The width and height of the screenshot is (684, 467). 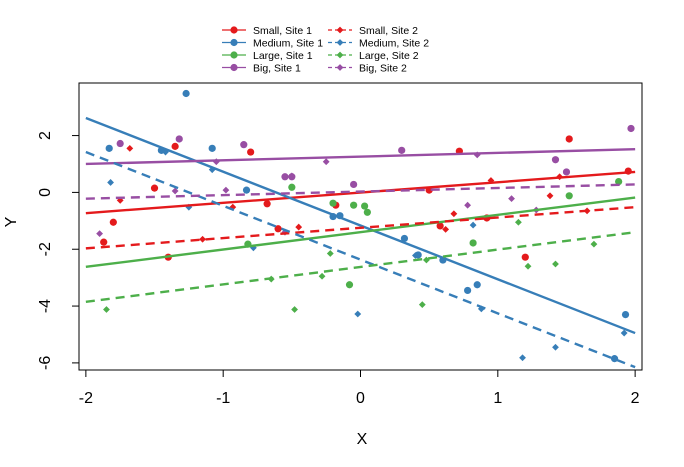 I want to click on legend-label: Medium, Site 2, so click(x=394, y=43).